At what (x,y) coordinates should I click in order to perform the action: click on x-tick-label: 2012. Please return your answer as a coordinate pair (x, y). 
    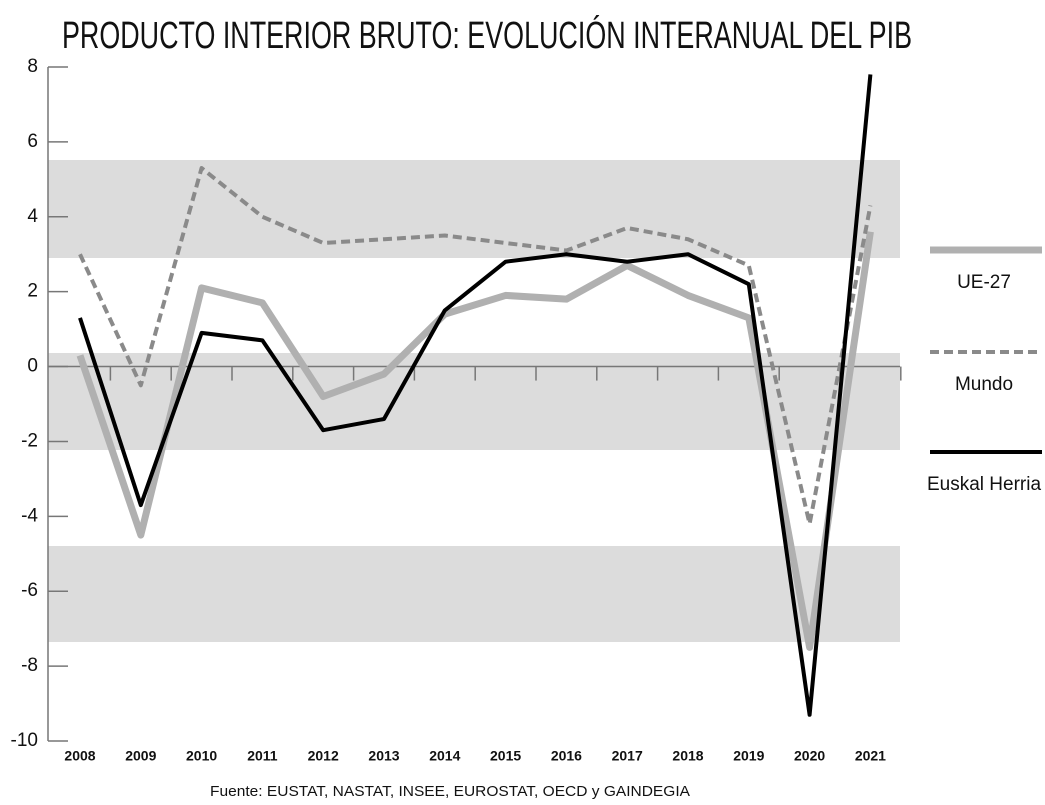
    Looking at the image, I should click on (323, 756).